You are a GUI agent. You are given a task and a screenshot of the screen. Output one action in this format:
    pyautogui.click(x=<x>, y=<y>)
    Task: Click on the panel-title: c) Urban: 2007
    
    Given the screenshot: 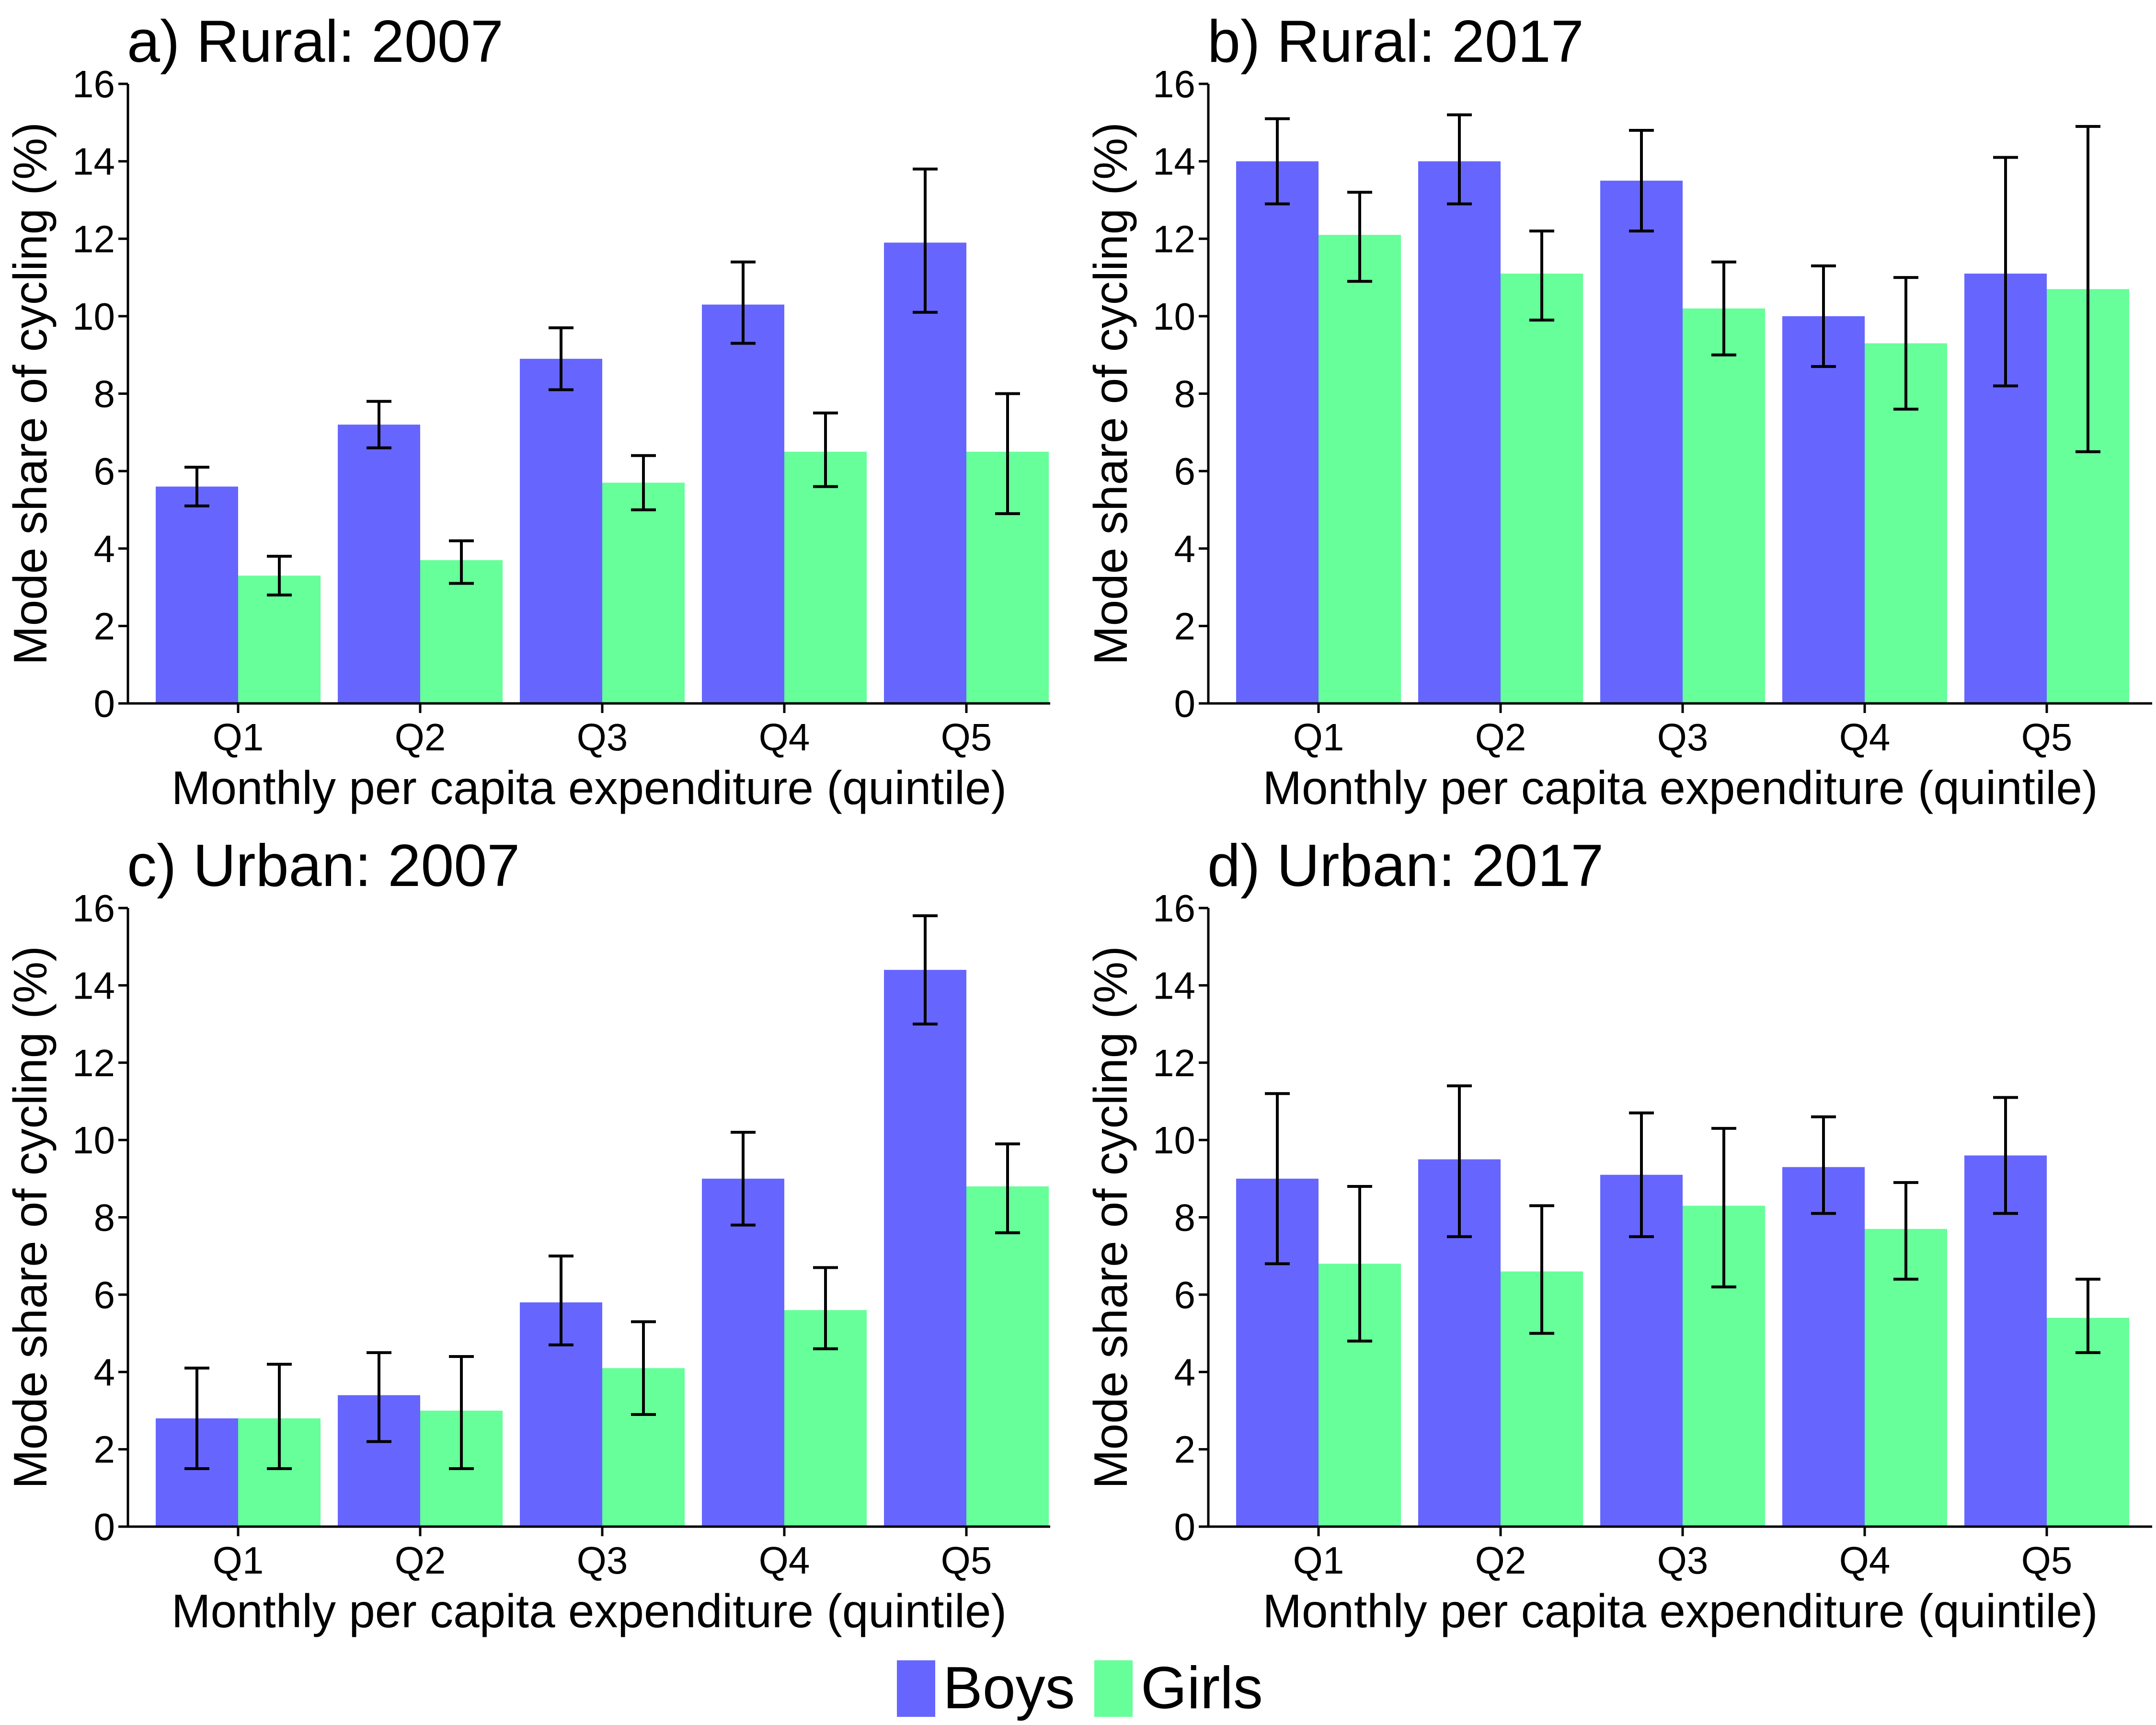 What is the action you would take?
    pyautogui.click(x=323, y=866)
    